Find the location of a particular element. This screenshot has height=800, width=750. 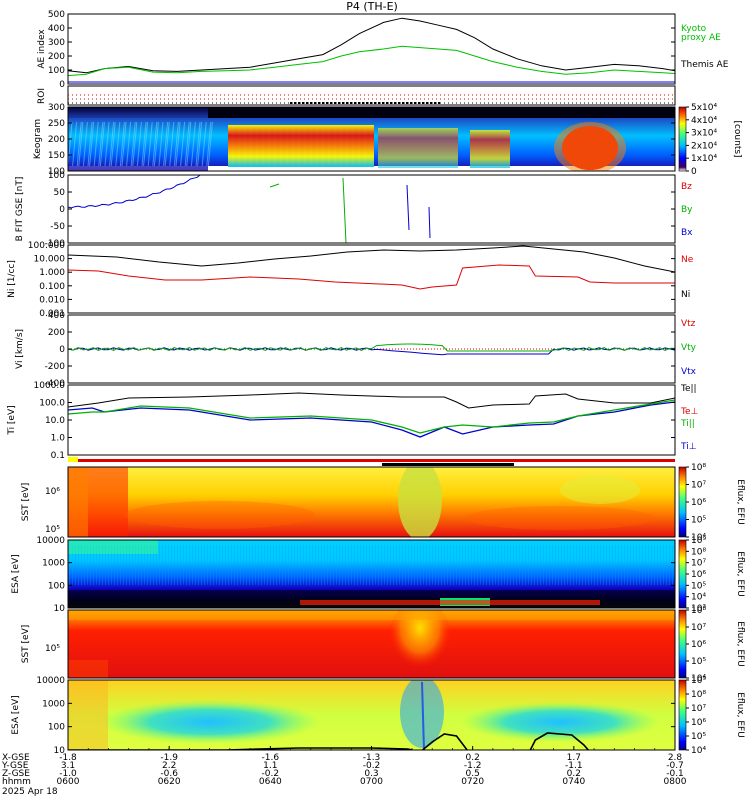

xaxis-tick-y-6: -0.7 is located at coordinates (675, 766).